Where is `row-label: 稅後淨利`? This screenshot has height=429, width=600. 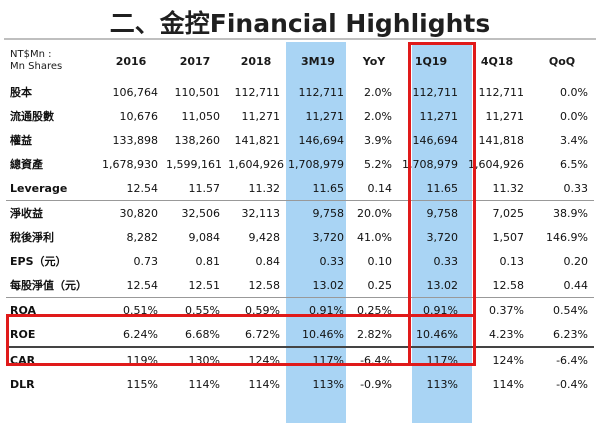 row-label: 稅後淨利 is located at coordinates (32, 237).